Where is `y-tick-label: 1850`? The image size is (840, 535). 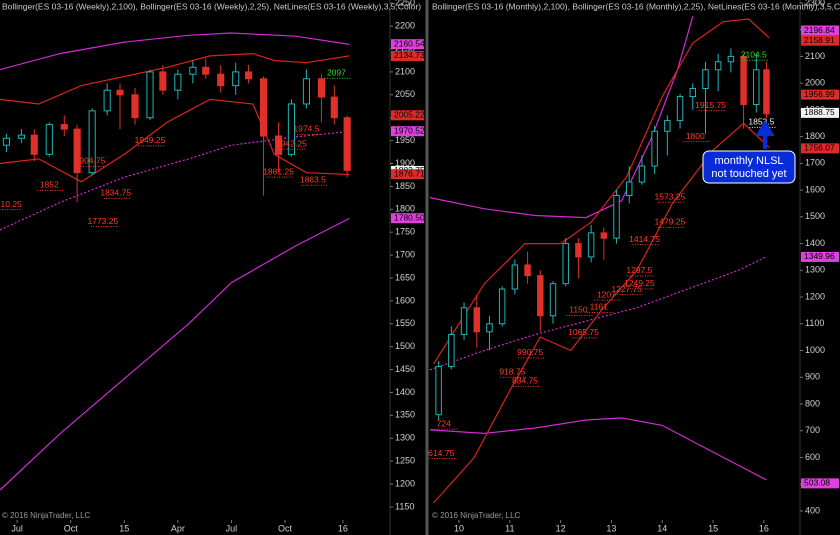
y-tick-label: 1850 is located at coordinates (405, 186).